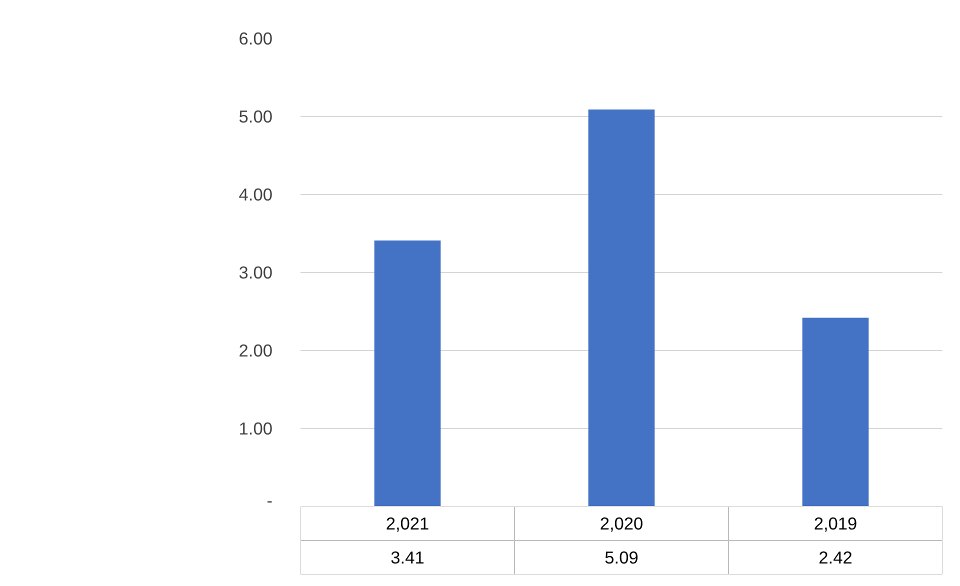 The height and width of the screenshot is (586, 960). What do you see at coordinates (836, 524) in the screenshot?
I see `x-tick-label: 2,019` at bounding box center [836, 524].